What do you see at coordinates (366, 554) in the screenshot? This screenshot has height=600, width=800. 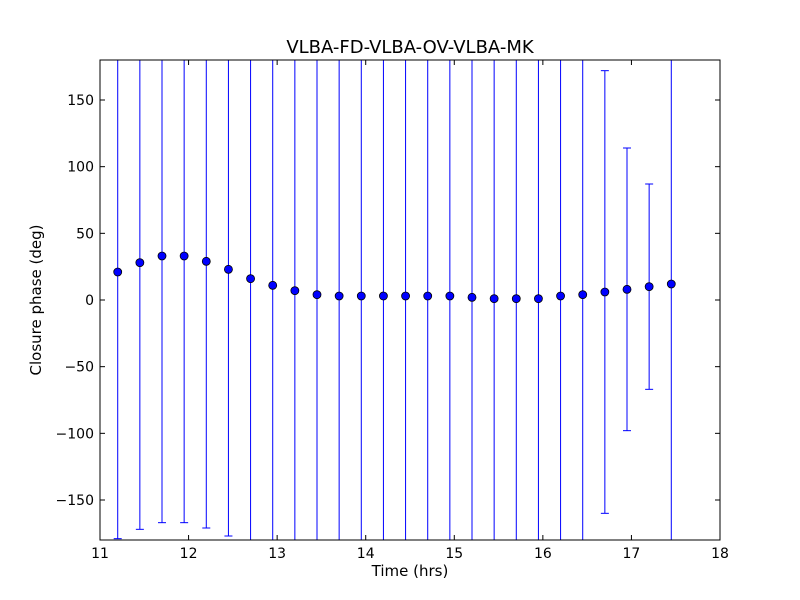 I see `x-tick-label: 14` at bounding box center [366, 554].